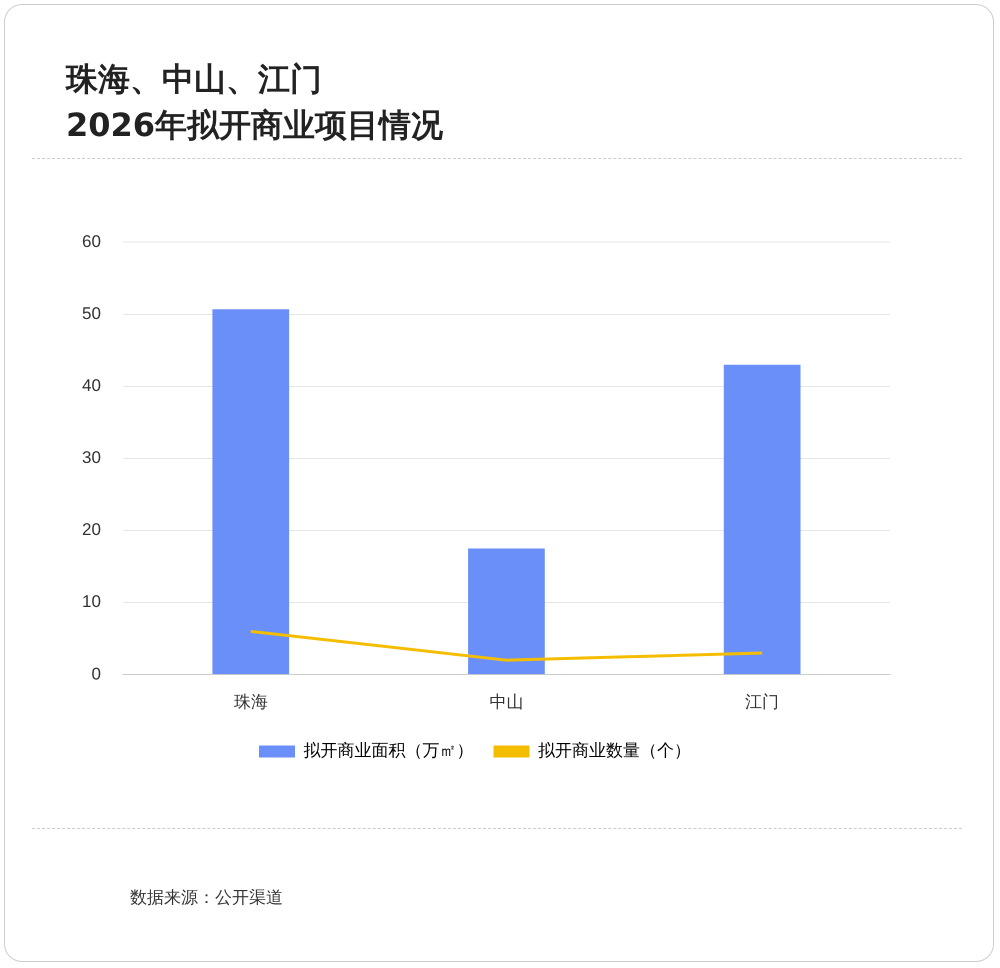 This screenshot has width=1000, height=968. I want to click on y-tick-label: 60, so click(91, 241).